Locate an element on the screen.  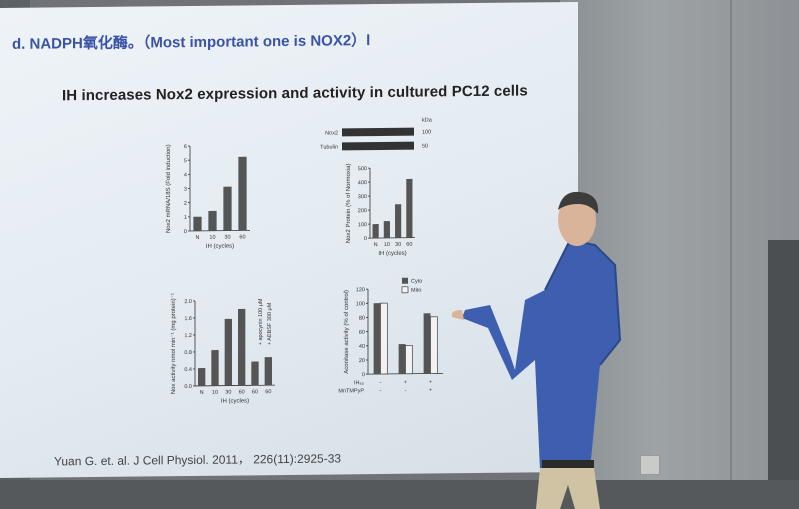
wall-panel-seam is located at coordinates (731, 254).